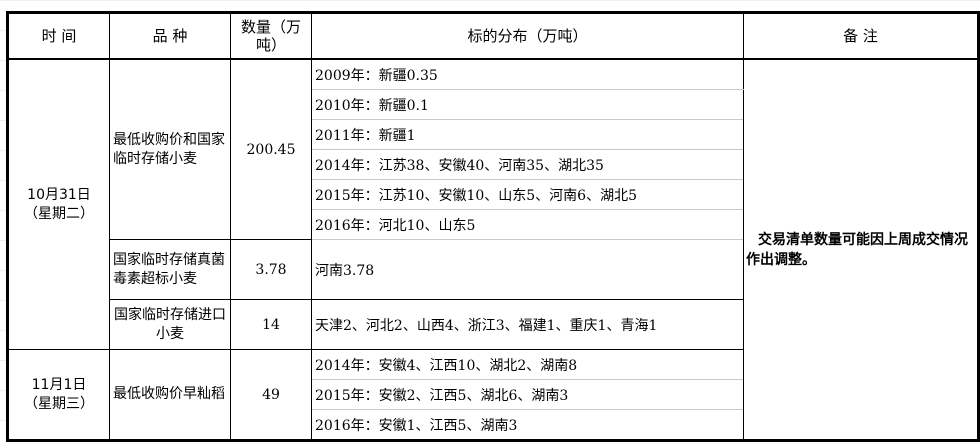 This screenshot has height=442, width=980. Describe the element at coordinates (857, 249) in the screenshot. I see `remarks-text: 交易清单数量可能因上周成交情况作出调整。` at that location.